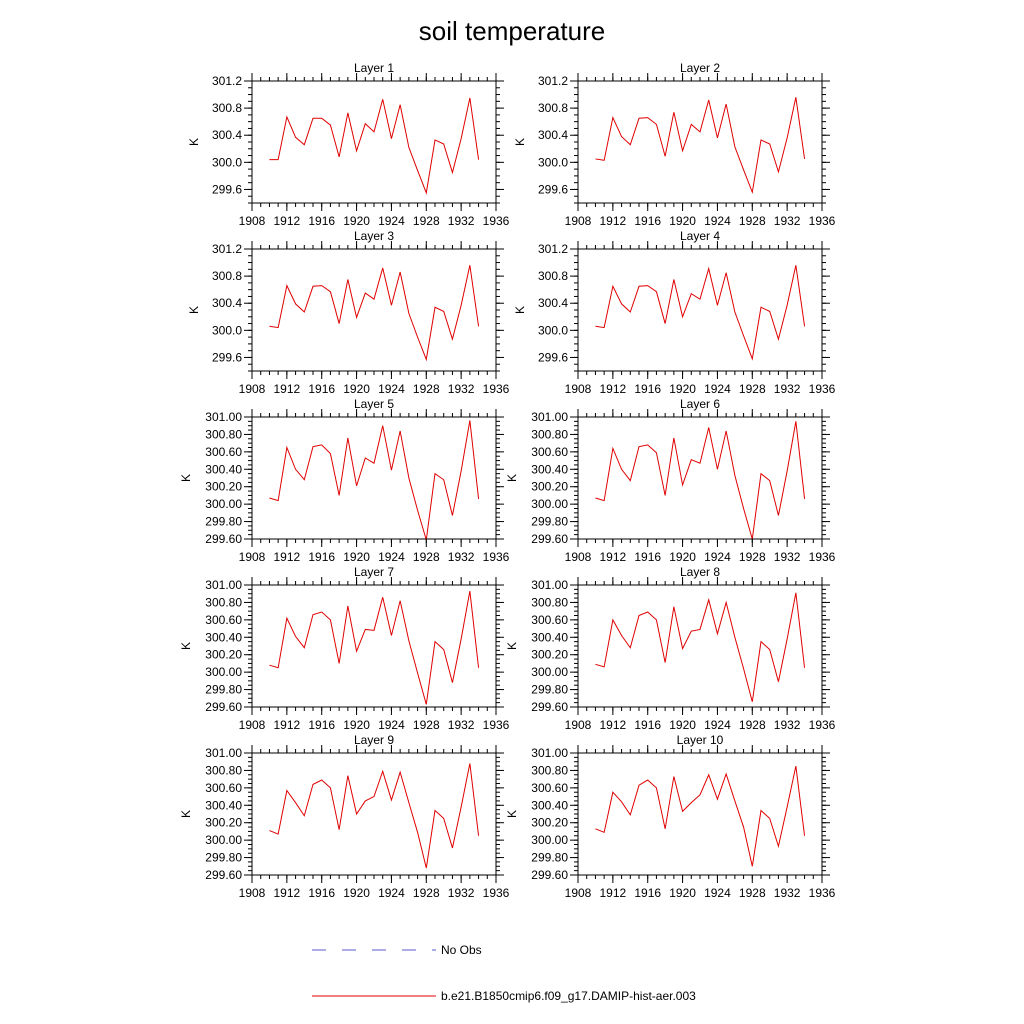  What do you see at coordinates (374, 68) in the screenshot?
I see `panel-title: Layer 1` at bounding box center [374, 68].